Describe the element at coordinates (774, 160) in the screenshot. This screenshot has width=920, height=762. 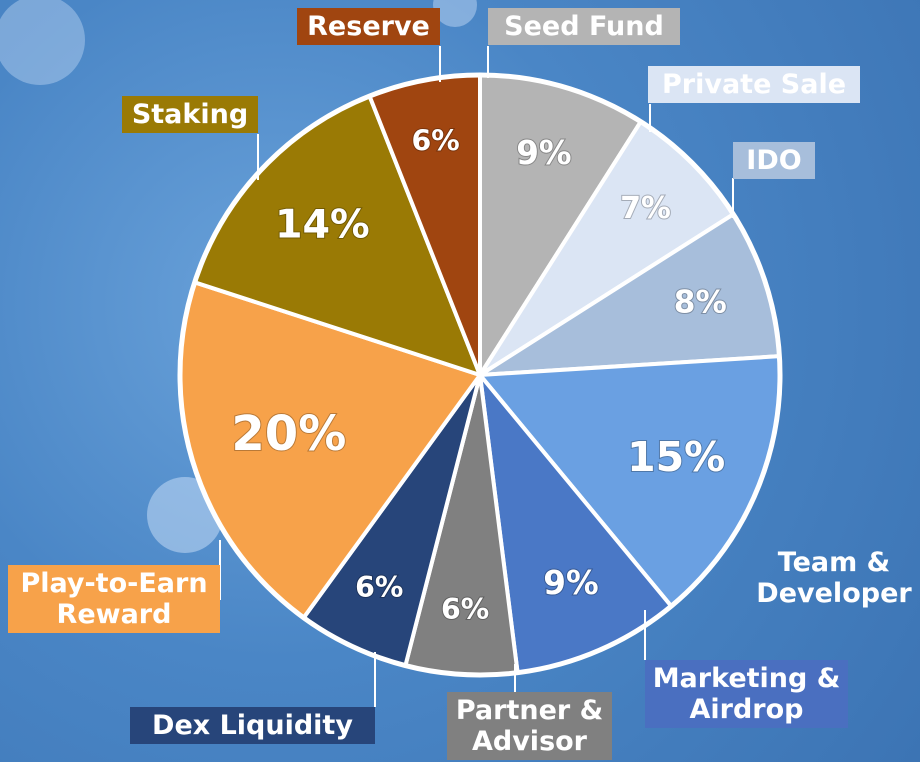
I see `category-label: IDO` at that location.